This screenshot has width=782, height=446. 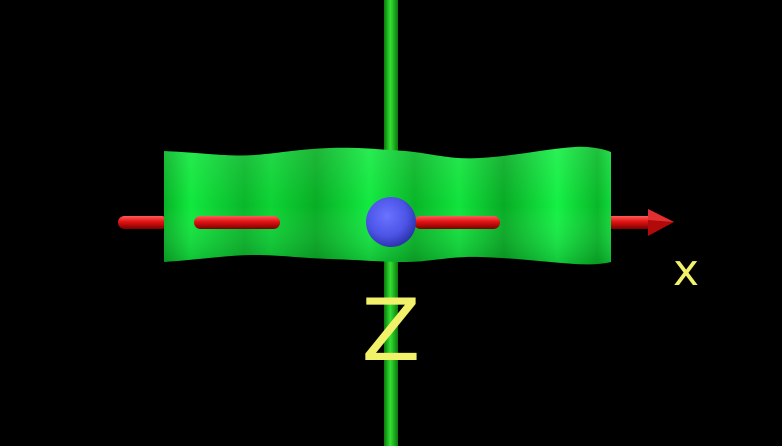 I want to click on x-axis-arrowhead-highlight, so click(x=661, y=215).